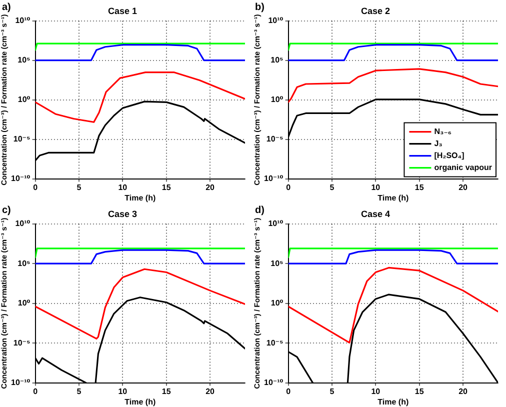 Image resolution: width=506 pixels, height=407 pixels. What do you see at coordinates (6, 7) in the screenshot?
I see `text: a)` at bounding box center [6, 7].